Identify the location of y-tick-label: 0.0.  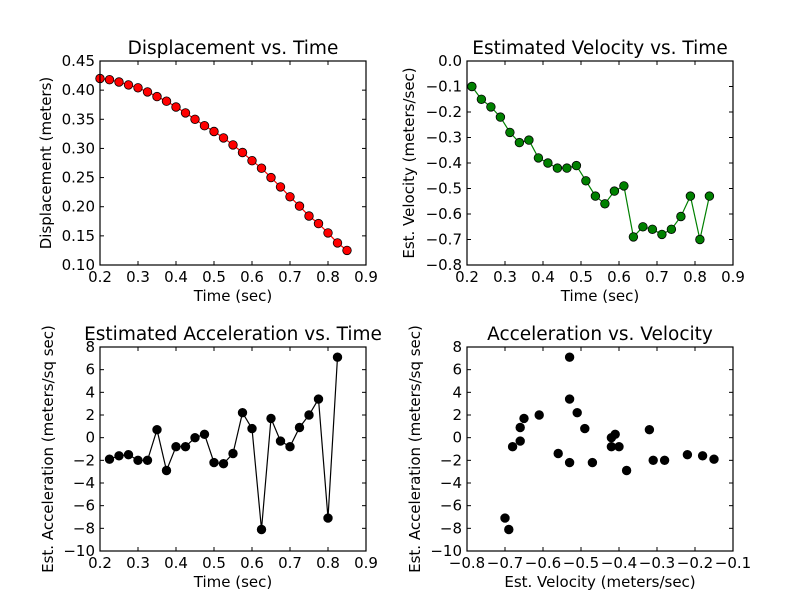
(450, 61).